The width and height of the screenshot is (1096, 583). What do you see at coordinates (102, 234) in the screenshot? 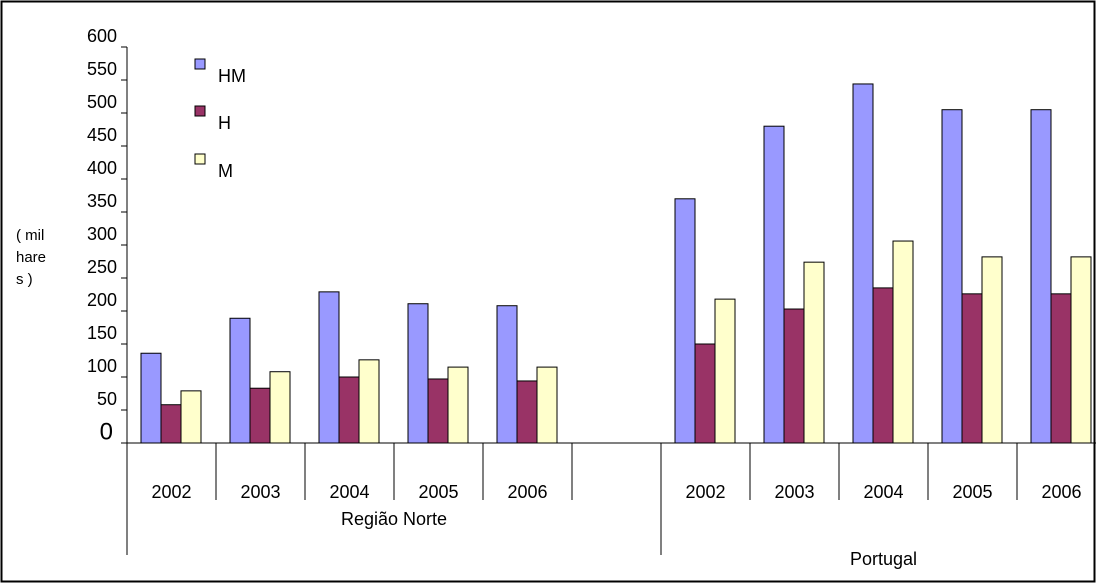
I see `y-tick-label: 300` at bounding box center [102, 234].